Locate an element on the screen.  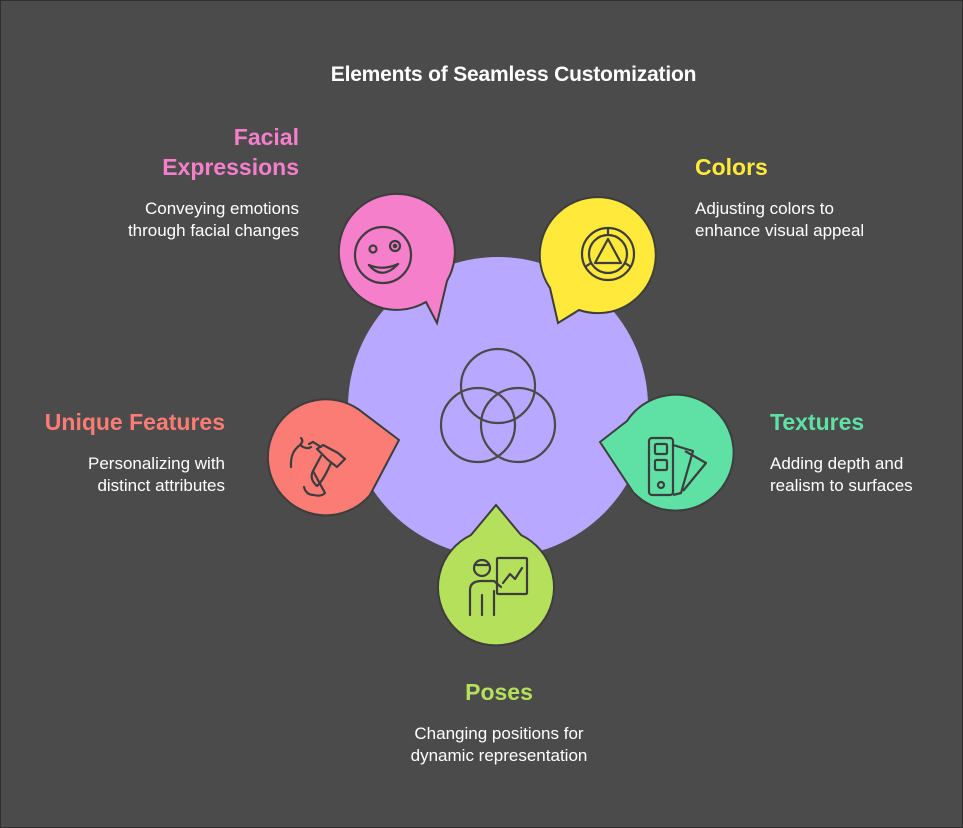
unique-features-description: Personalizing with distinct attributes is located at coordinates (118, 475).